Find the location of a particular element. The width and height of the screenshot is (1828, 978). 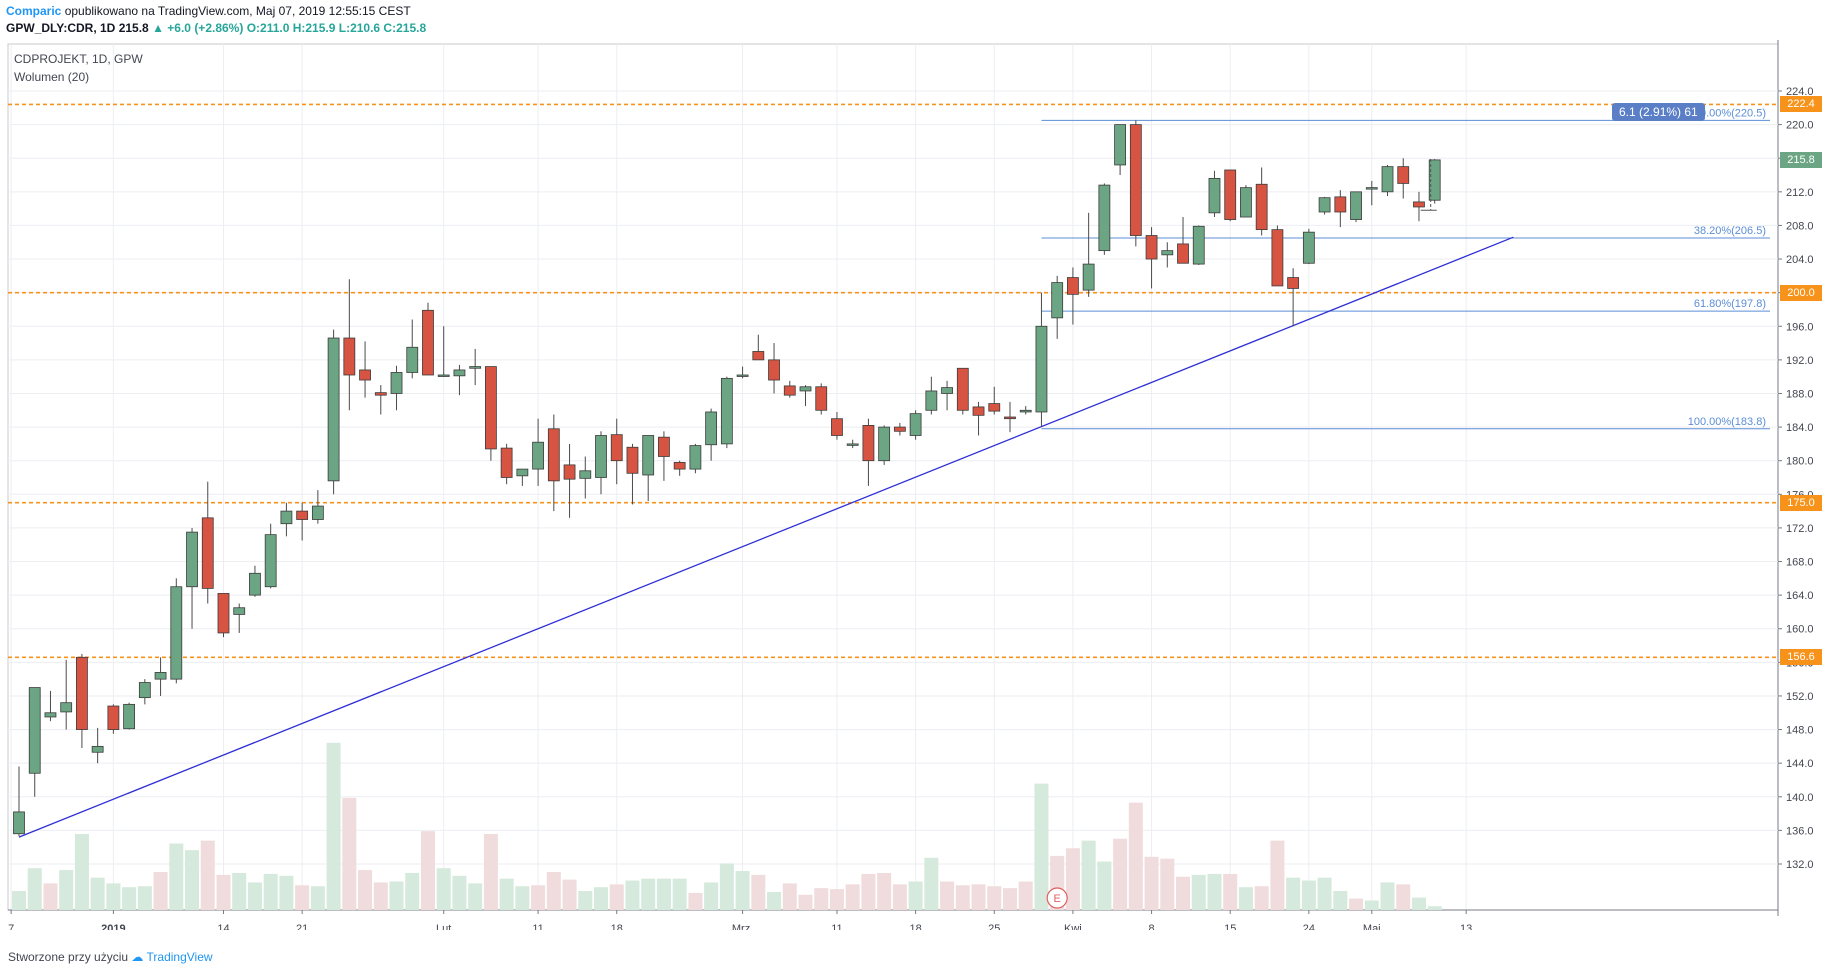

x-tick-label: 8 is located at coordinates (1151, 926).